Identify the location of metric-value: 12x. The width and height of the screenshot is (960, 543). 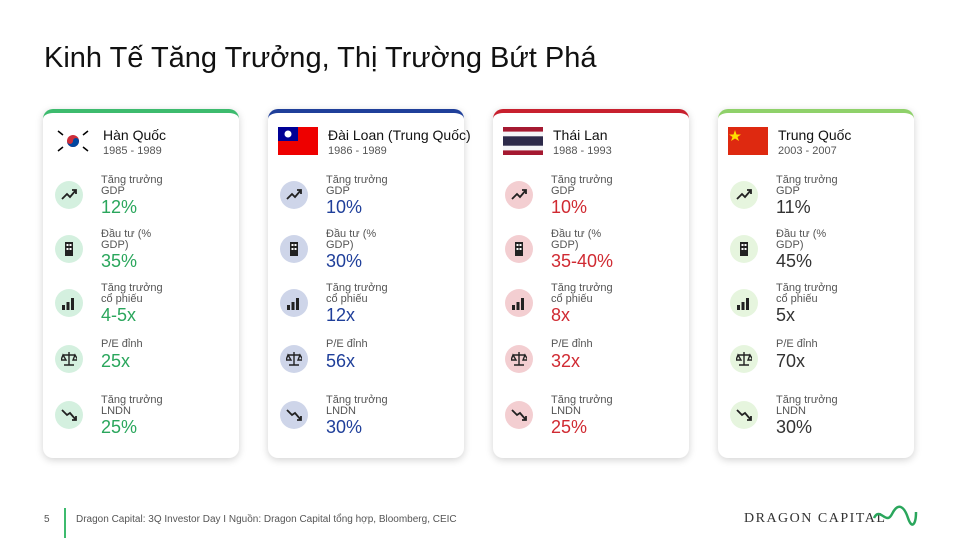
(341, 315).